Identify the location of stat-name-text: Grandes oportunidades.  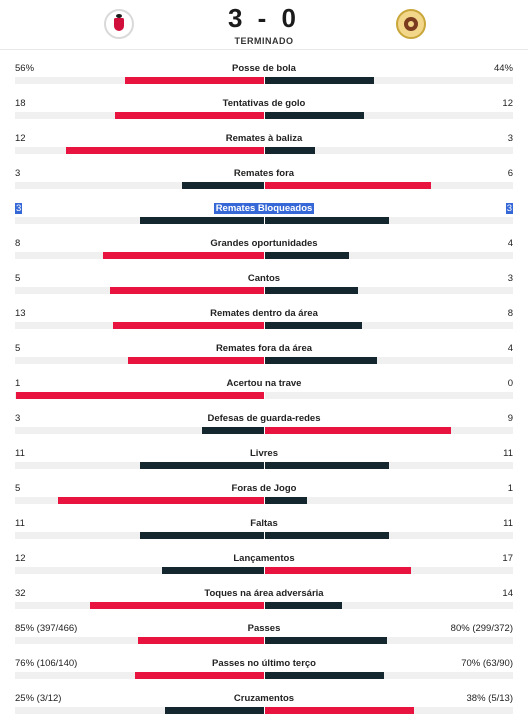
(264, 243).